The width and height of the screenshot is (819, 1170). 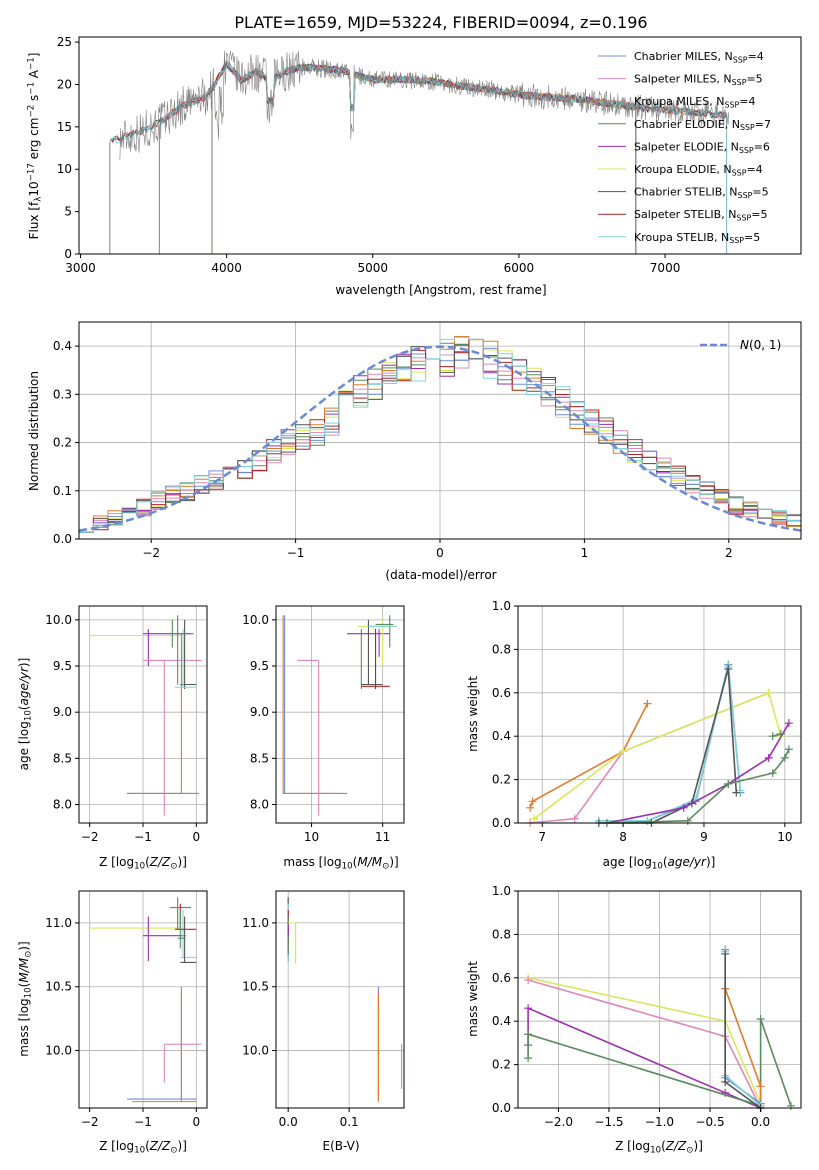 I want to click on y-axis-label: Flux [fλ10−17 erg cm−2 s−1 A−1], so click(x=34, y=146).